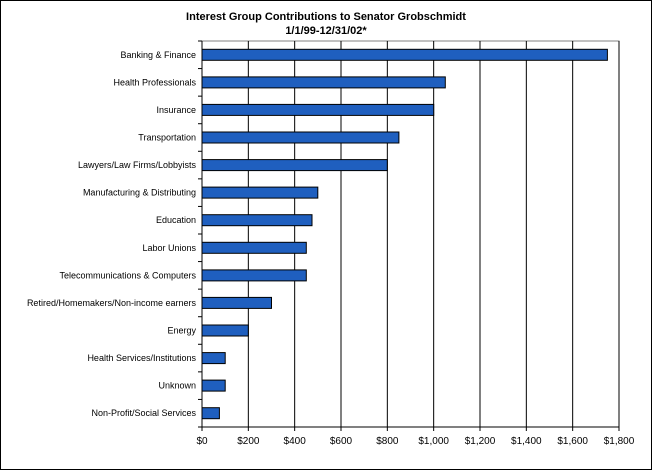 This screenshot has width=652, height=470. Describe the element at coordinates (167, 138) in the screenshot. I see `category-label: Transportation` at that location.